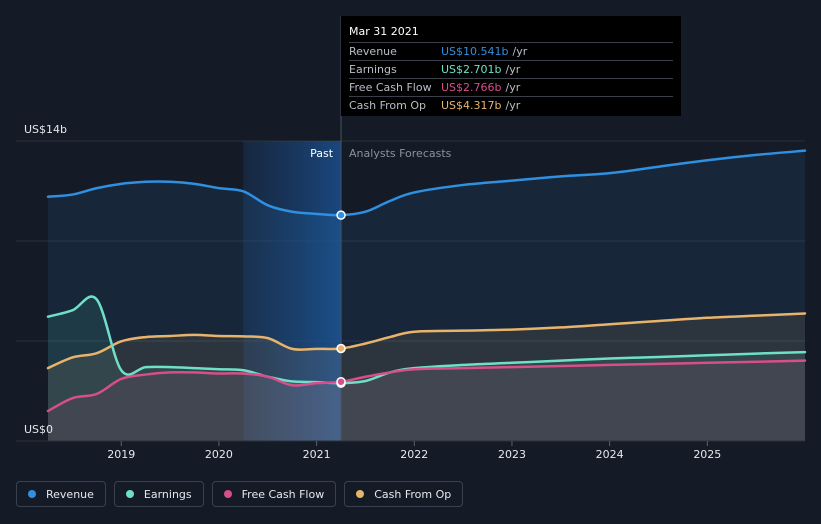 The image size is (821, 524). Describe the element at coordinates (384, 31) in the screenshot. I see `tooltip-date: Mar 31 2021` at that location.